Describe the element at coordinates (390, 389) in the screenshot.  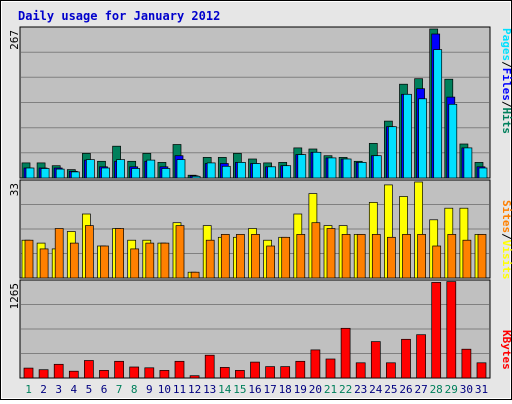
I see `day-label: 25` at that location.